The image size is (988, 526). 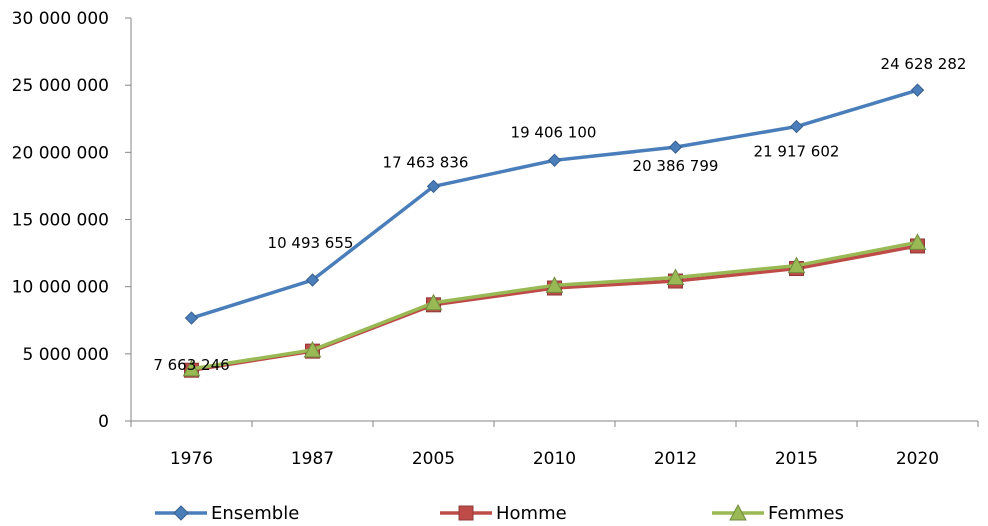 What do you see at coordinates (554, 445) in the screenshot?
I see `x-axis-ticks: 1976 1987 2005 2010 2012 2015 2020` at bounding box center [554, 445].